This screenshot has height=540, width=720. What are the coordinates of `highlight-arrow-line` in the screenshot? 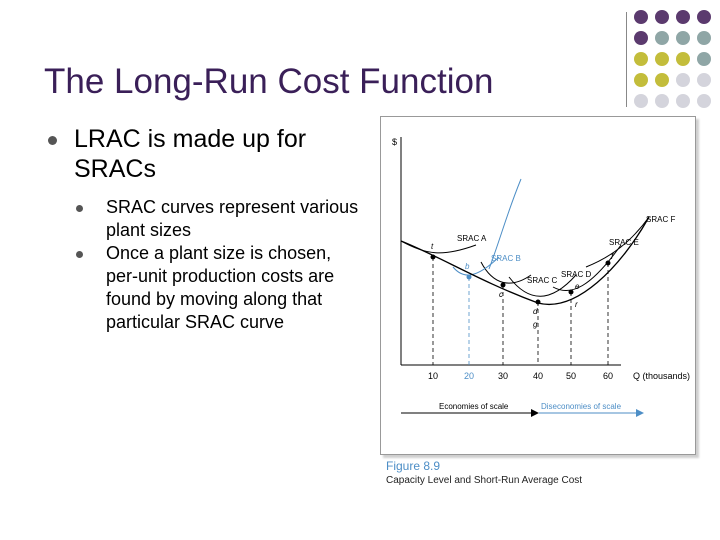 It's located at (505, 224).